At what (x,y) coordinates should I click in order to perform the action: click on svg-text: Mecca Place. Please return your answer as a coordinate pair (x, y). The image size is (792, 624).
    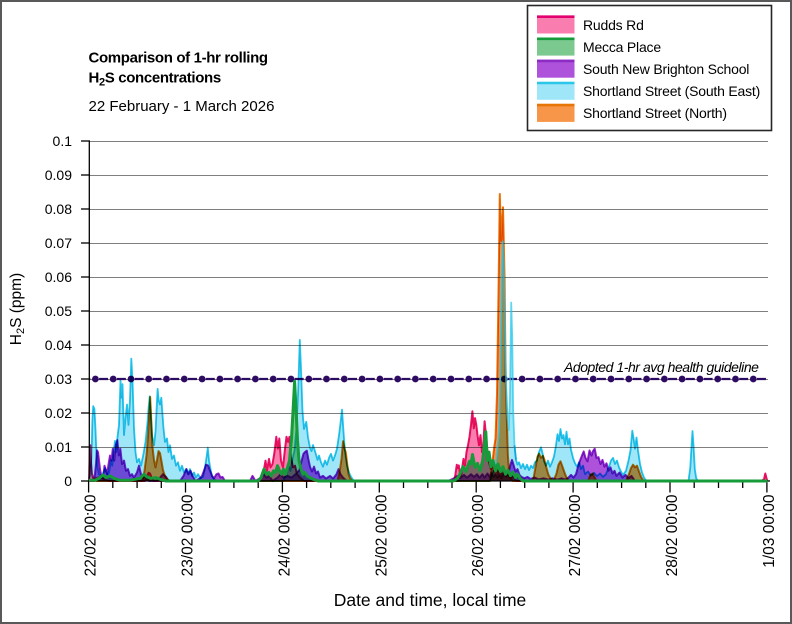
    Looking at the image, I should click on (622, 47).